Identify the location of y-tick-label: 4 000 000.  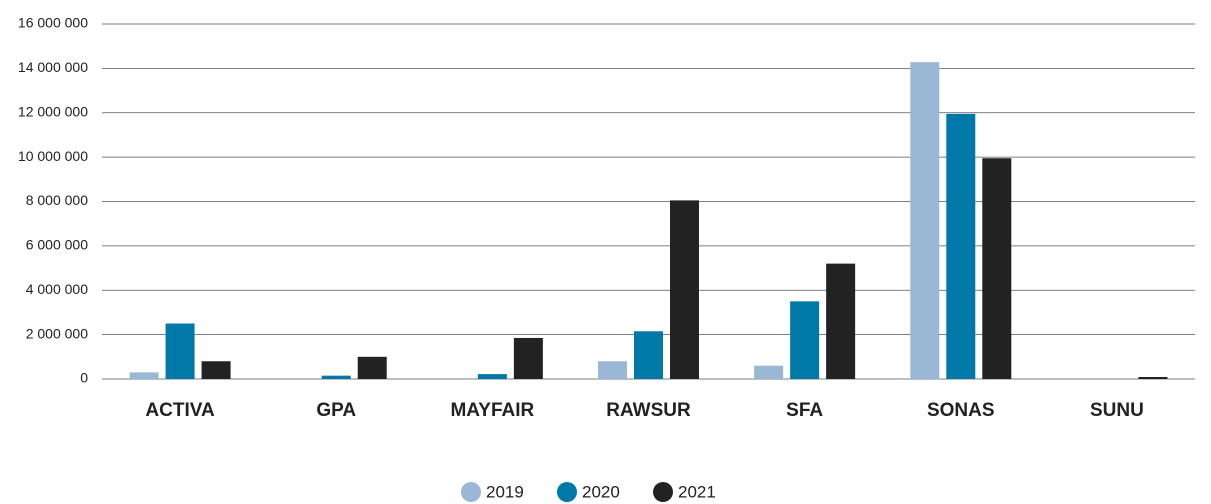
(57, 289).